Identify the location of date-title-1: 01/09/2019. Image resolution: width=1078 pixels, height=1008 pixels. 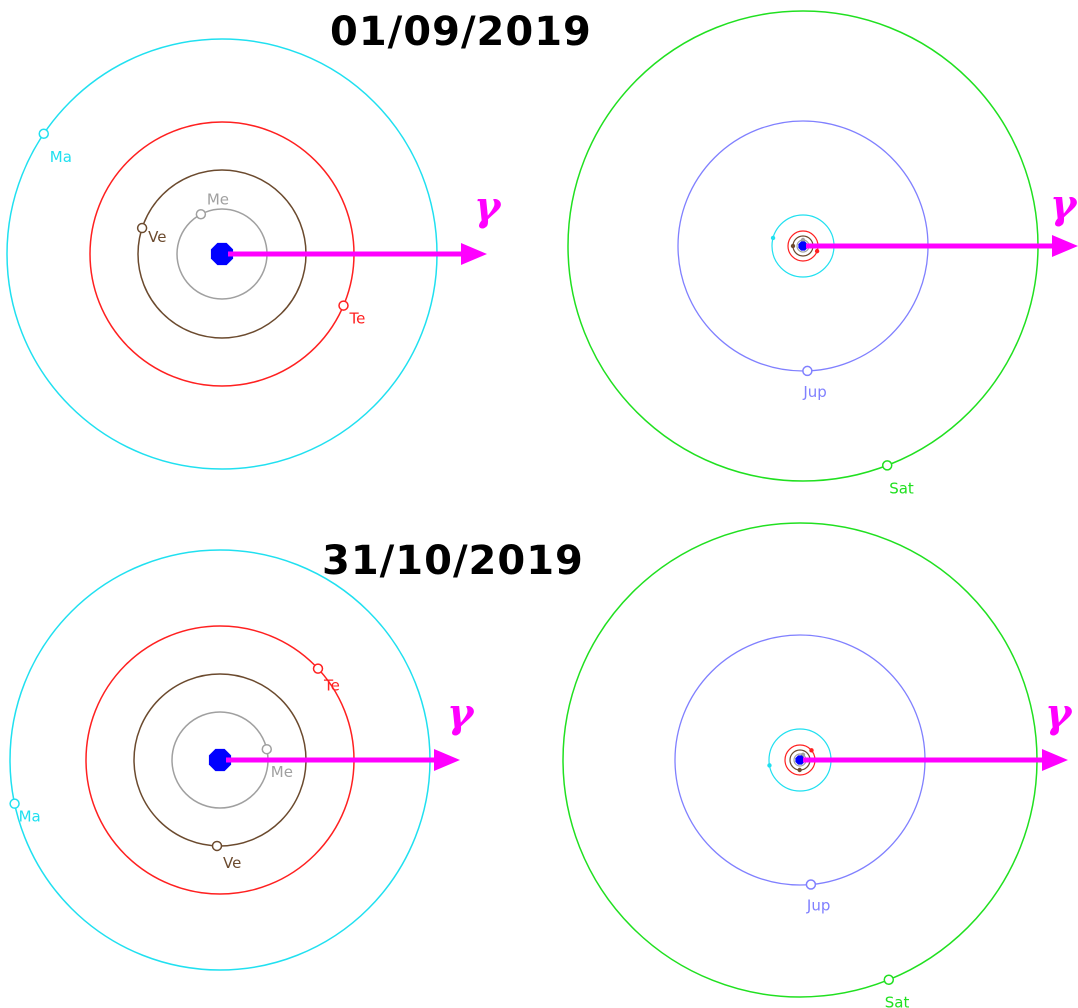
(461, 32).